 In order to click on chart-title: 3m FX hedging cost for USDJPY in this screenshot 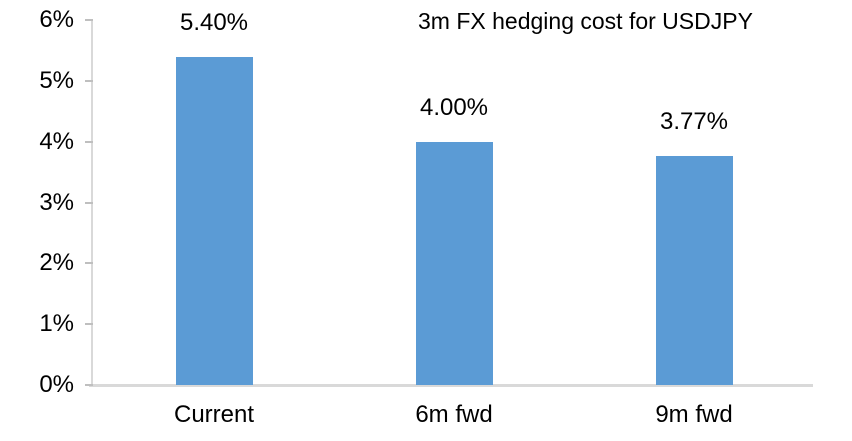, I will do `click(585, 21)`.